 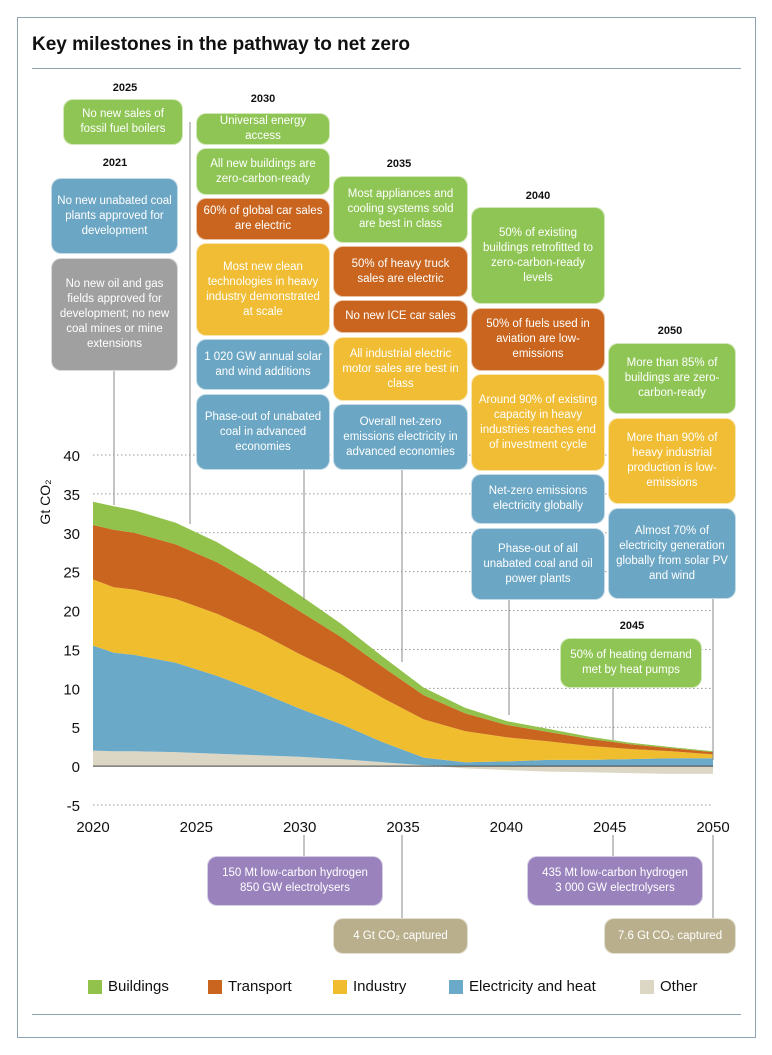 What do you see at coordinates (403, 706) in the screenshot?
I see `area-electricity-and-heat` at bounding box center [403, 706].